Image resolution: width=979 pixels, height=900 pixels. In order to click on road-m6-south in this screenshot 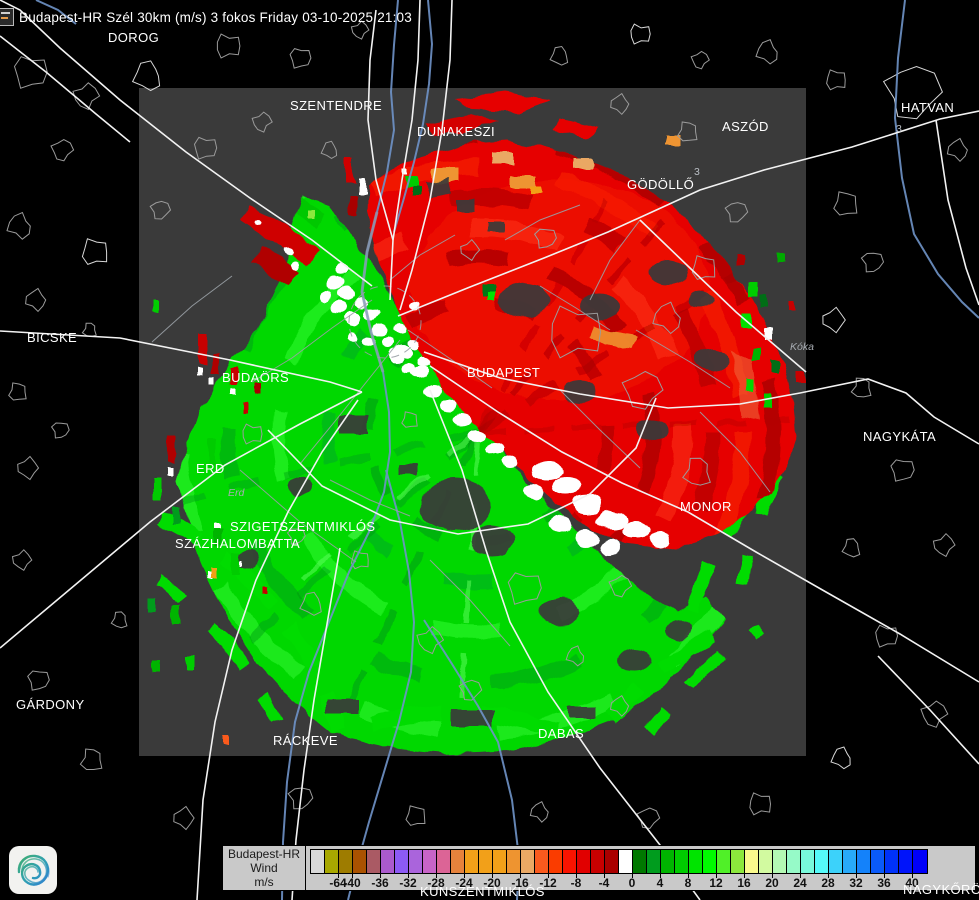, I will do `click(277, 649)`.